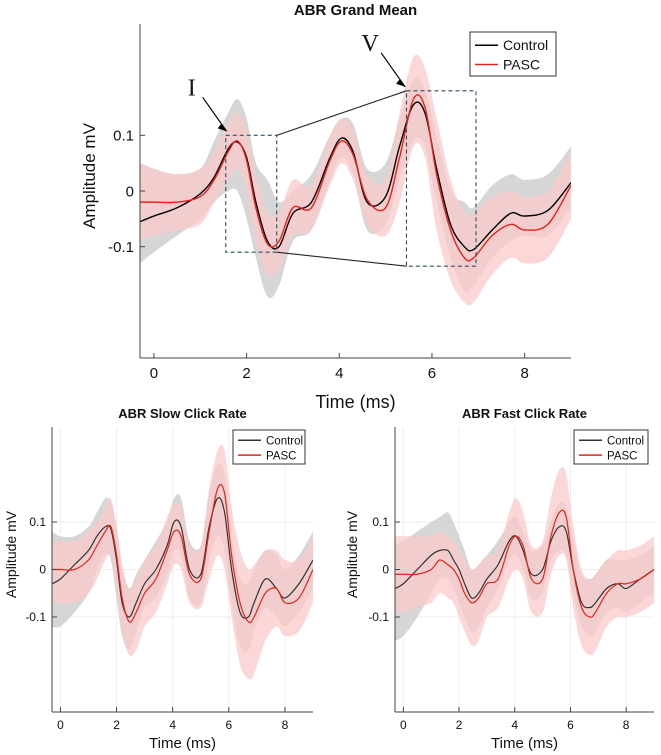 The height and width of the screenshot is (755, 661). What do you see at coordinates (355, 10) in the screenshot?
I see `chart-title: ABR Grand Mean` at bounding box center [355, 10].